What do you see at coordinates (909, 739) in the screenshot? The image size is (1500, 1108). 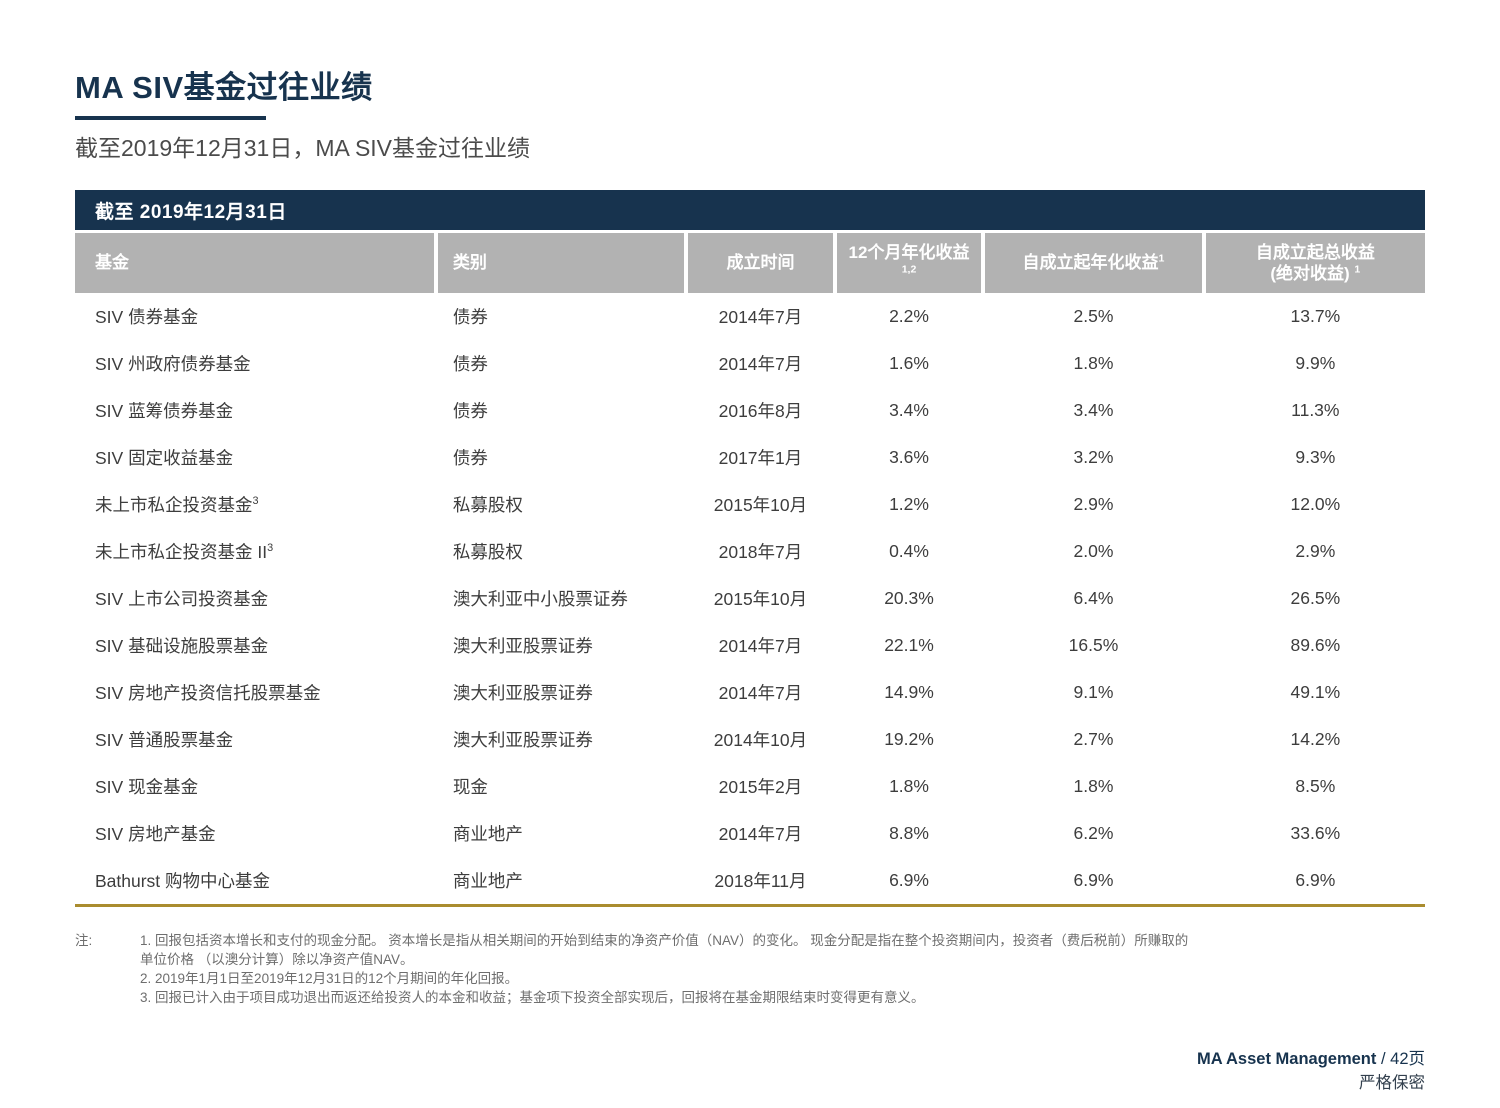 I see `return-12m-cell: 19.2%` at bounding box center [909, 739].